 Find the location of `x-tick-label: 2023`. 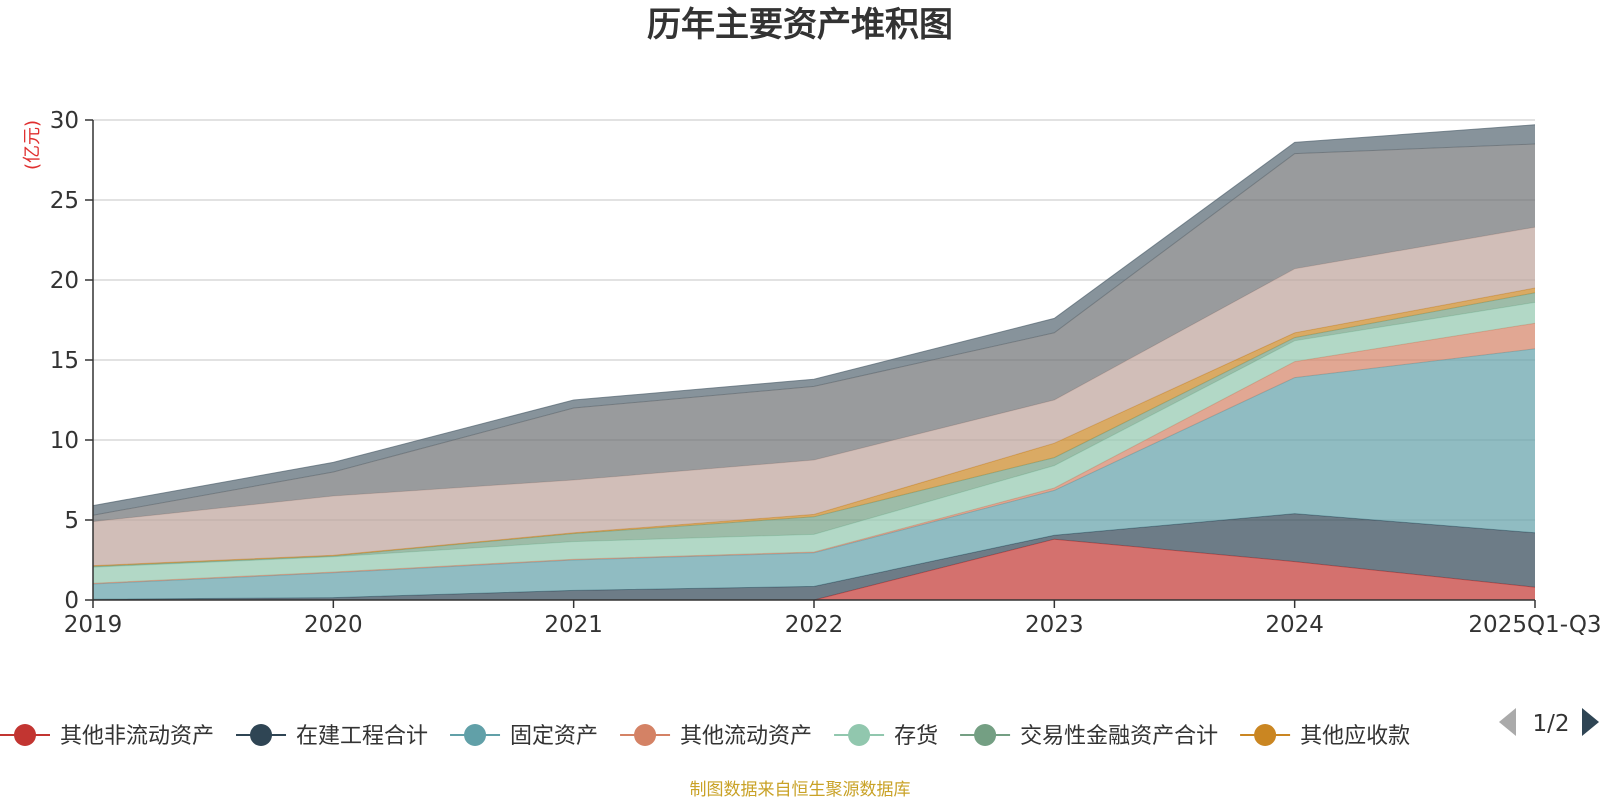

x-tick-label: 2023 is located at coordinates (1054, 625).